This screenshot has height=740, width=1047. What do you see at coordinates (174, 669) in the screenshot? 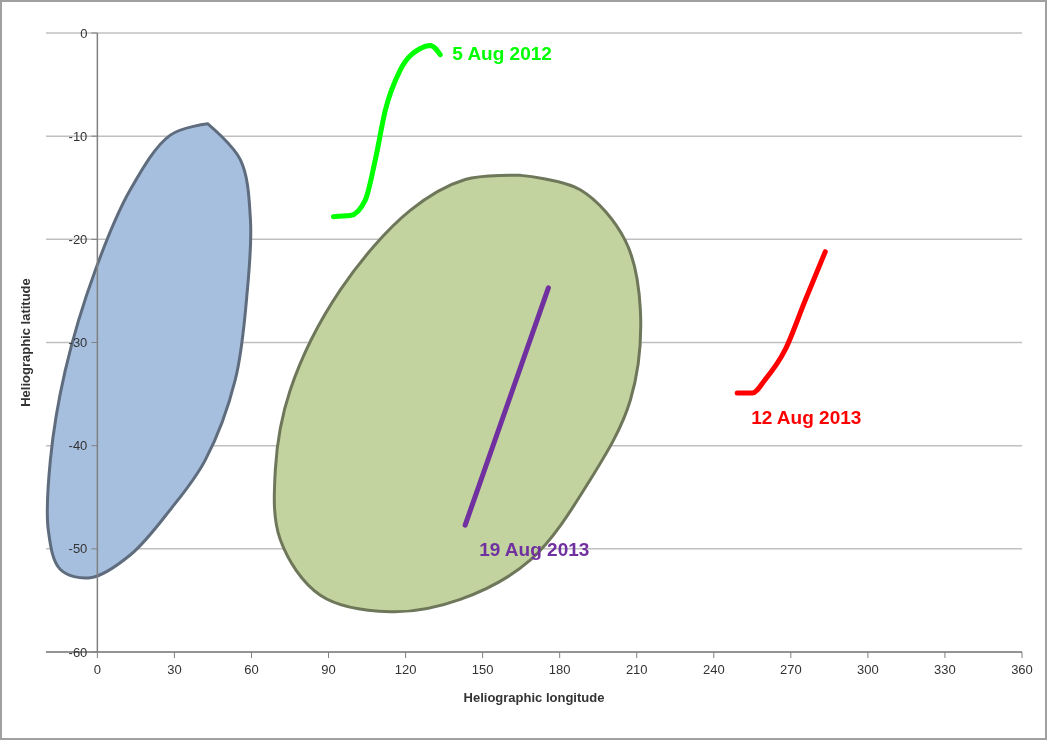
I see `x-tick-label: 30` at bounding box center [174, 669].